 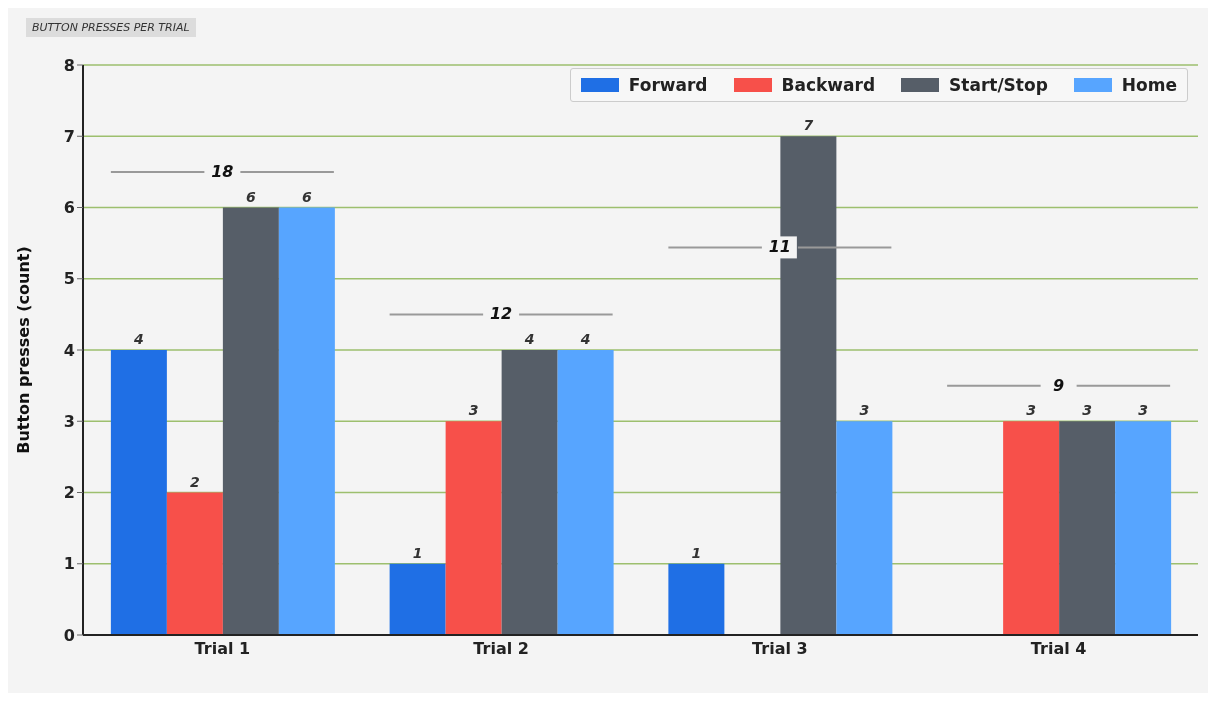 I want to click on legend-label: Backward, so click(x=828, y=85).